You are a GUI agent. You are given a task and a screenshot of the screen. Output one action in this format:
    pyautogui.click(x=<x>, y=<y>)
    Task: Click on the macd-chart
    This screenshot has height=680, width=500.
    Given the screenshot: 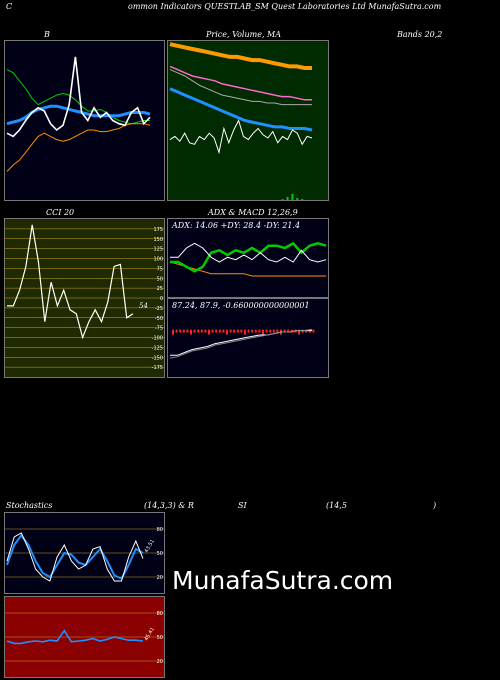 What is the action you would take?
    pyautogui.click(x=242, y=343)
    